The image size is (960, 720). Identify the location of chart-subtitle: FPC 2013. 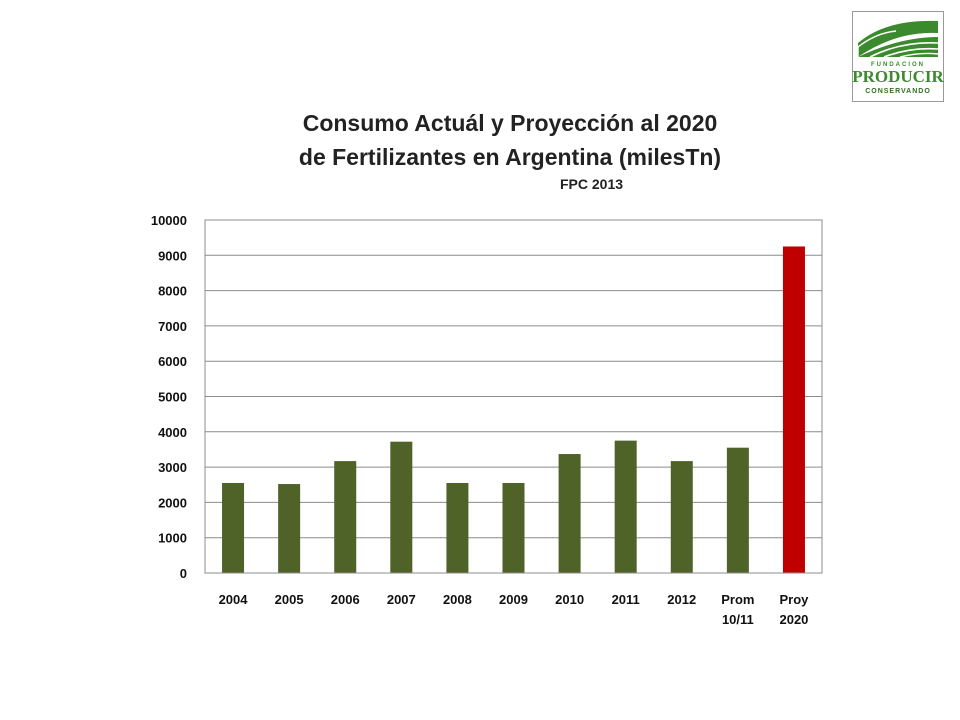
(592, 184).